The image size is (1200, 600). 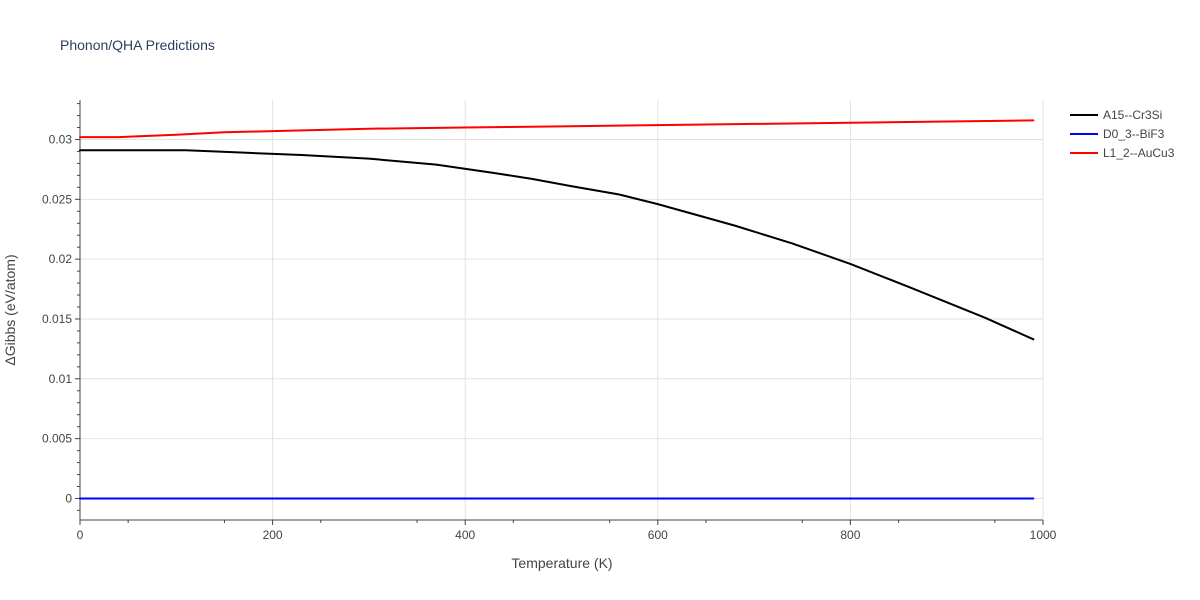 I want to click on legend-label: L1_2--AuCu3, so click(x=1139, y=153).